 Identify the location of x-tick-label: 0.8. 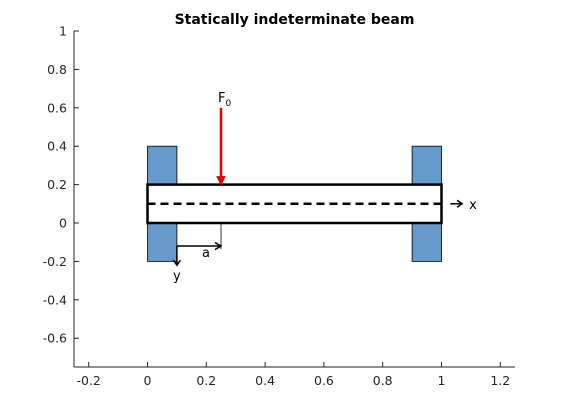
(383, 380).